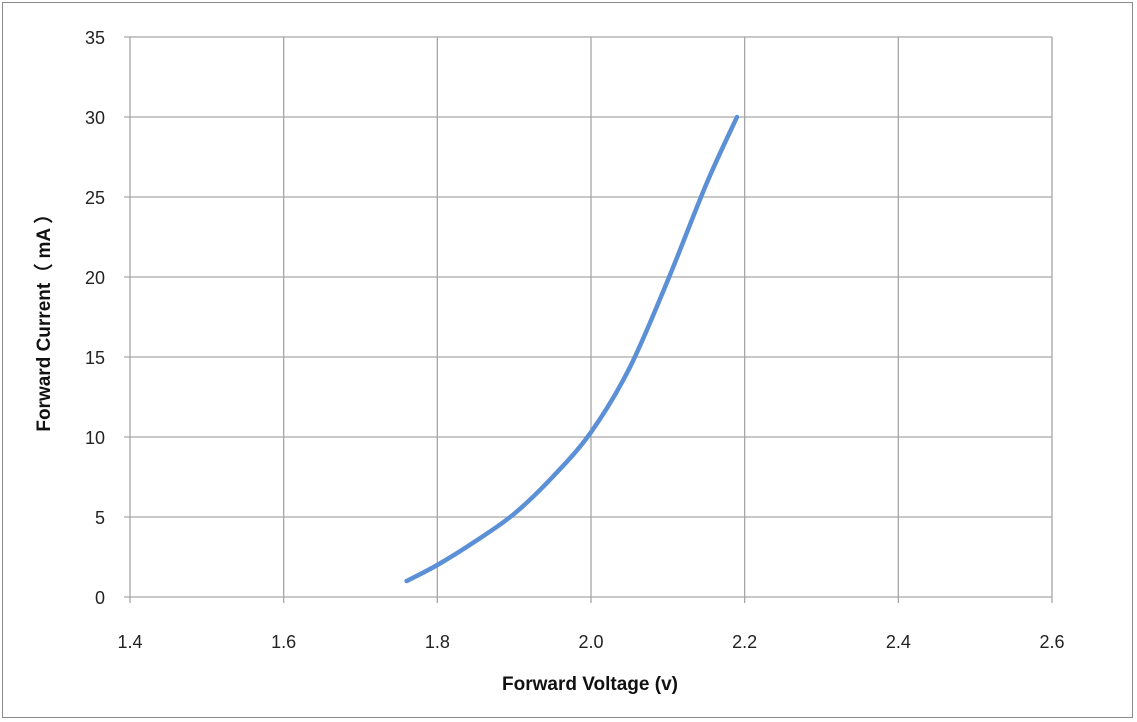 The width and height of the screenshot is (1137, 722). What do you see at coordinates (95, 438) in the screenshot?
I see `y-tick-label: 10` at bounding box center [95, 438].